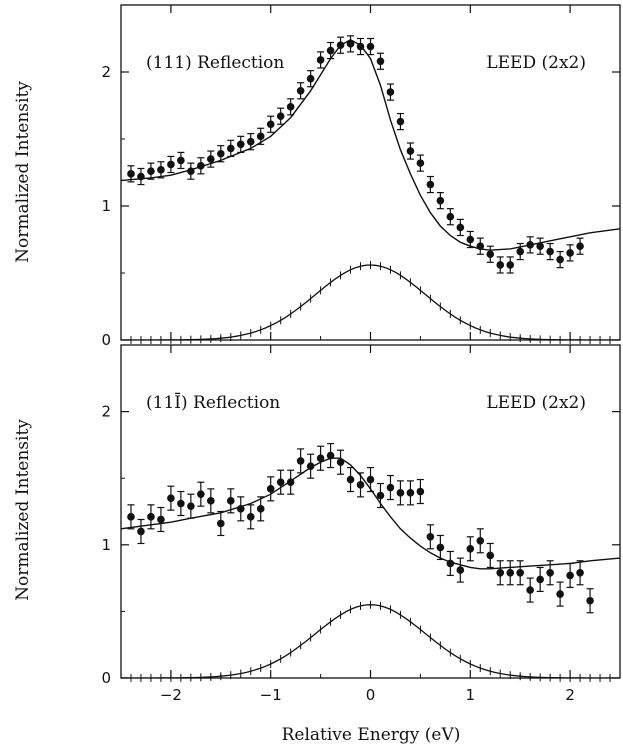  I want to click on x-tick-label: −2, so click(171, 695).